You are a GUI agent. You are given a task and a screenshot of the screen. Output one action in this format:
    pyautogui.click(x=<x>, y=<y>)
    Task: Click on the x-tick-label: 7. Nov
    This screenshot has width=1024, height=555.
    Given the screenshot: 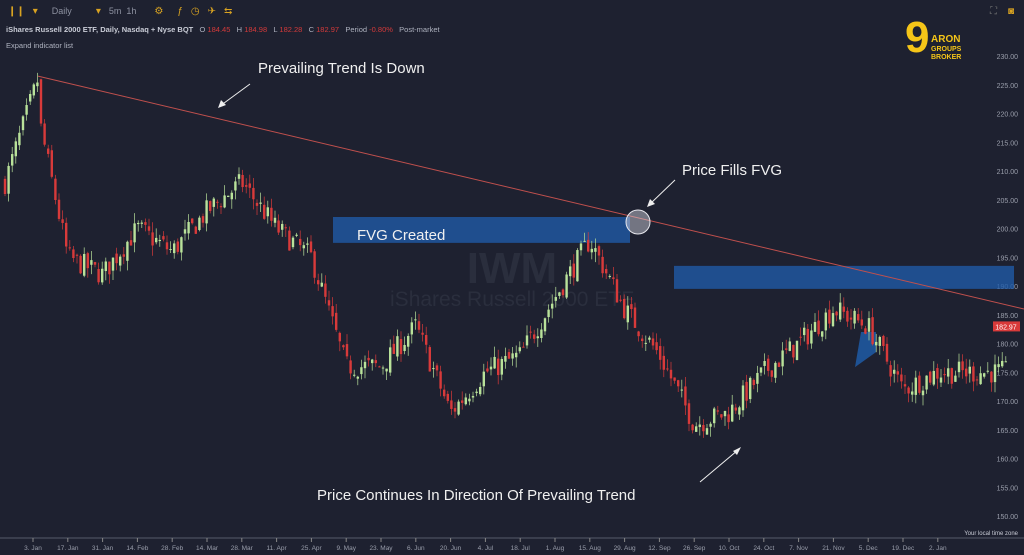 What is the action you would take?
    pyautogui.click(x=799, y=548)
    